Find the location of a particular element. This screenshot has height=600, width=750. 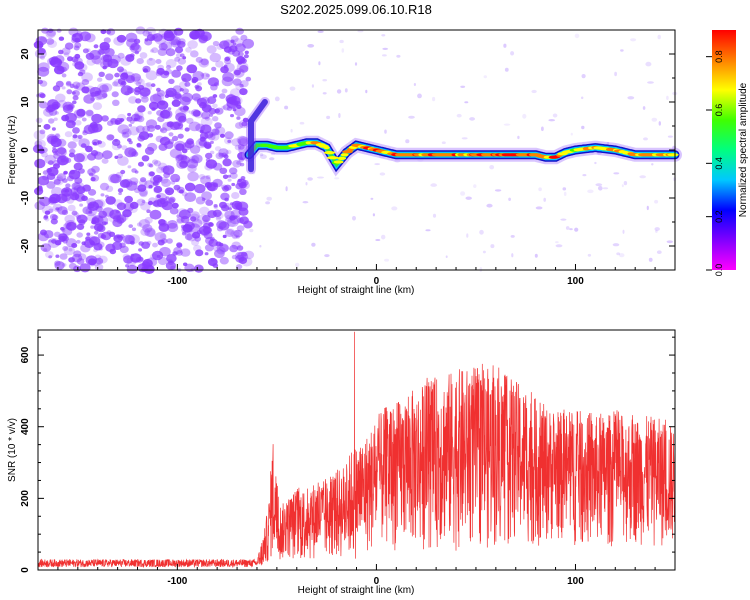

snr-x-ticks: -100 0 100 is located at coordinates (356, 575).